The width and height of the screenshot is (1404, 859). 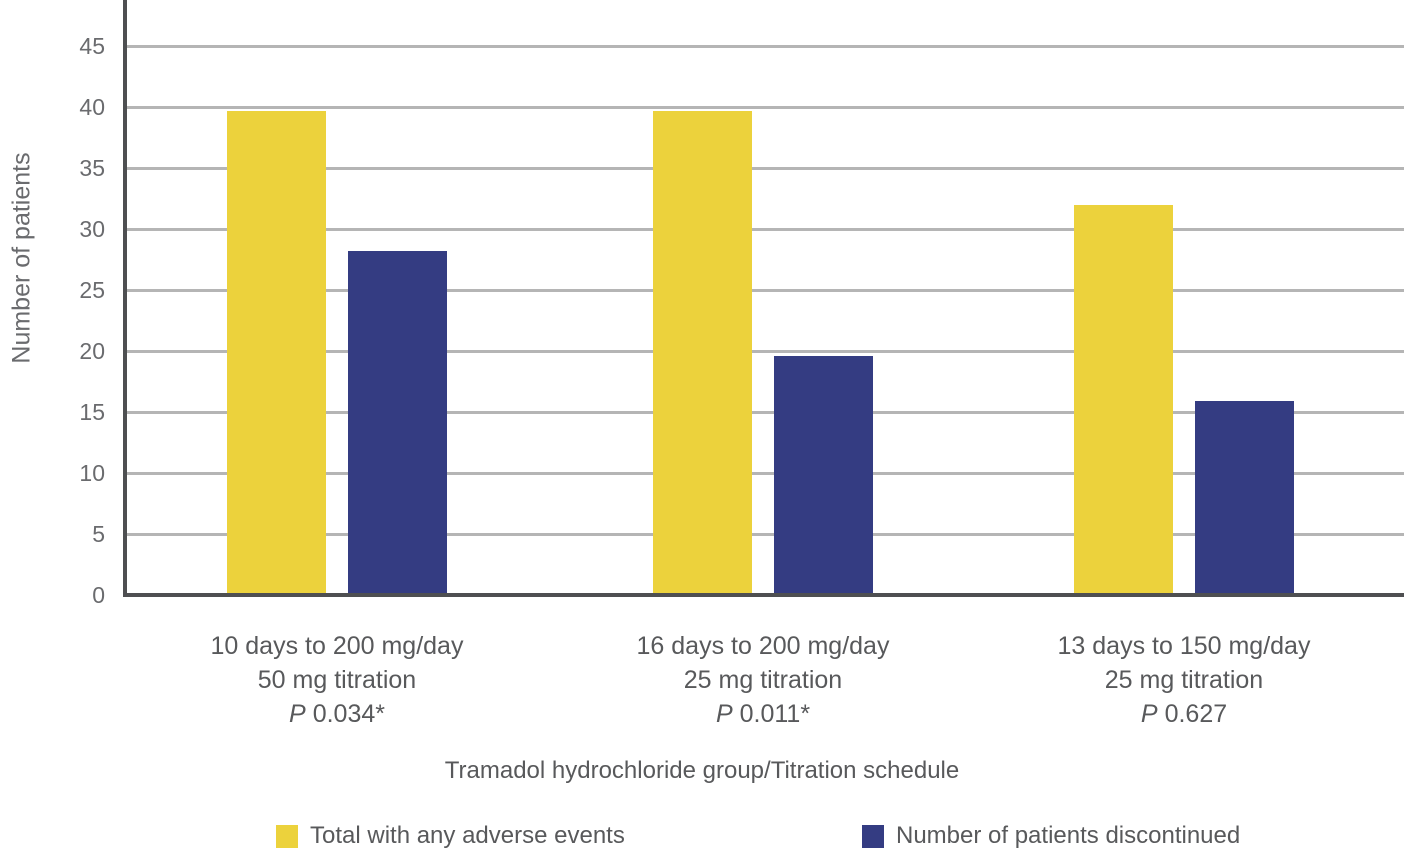 I want to click on y-axis-title: Number of patients, so click(x=21, y=258).